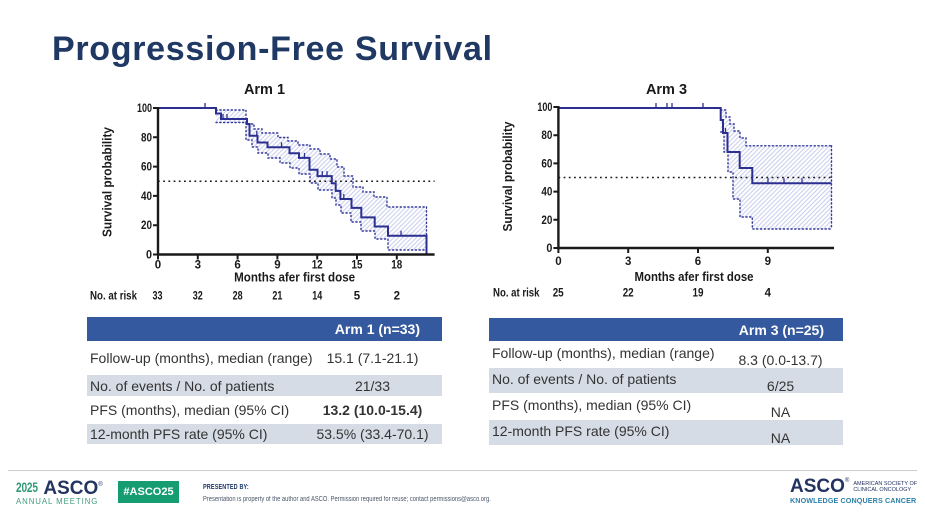  I want to click on svg-text: 18, so click(397, 266).